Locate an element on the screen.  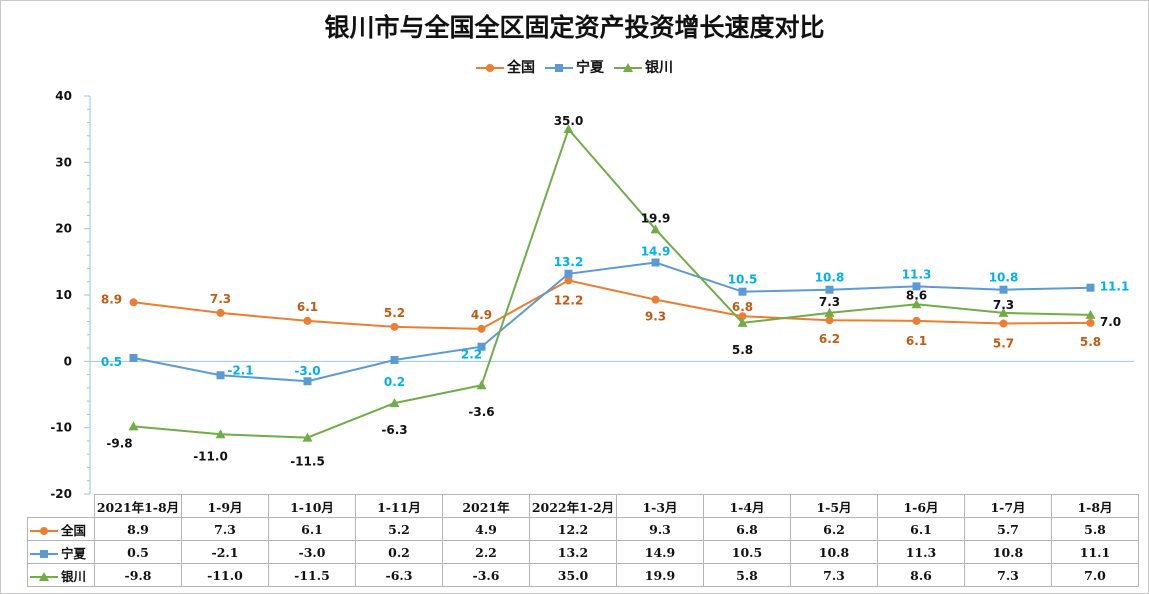
table-row-national: 全国 8.9 7.3 6.1 5.2 4.9 12.2 9.3 6.8 6.2 6.1 5.7 5.8 is located at coordinates (583, 529).